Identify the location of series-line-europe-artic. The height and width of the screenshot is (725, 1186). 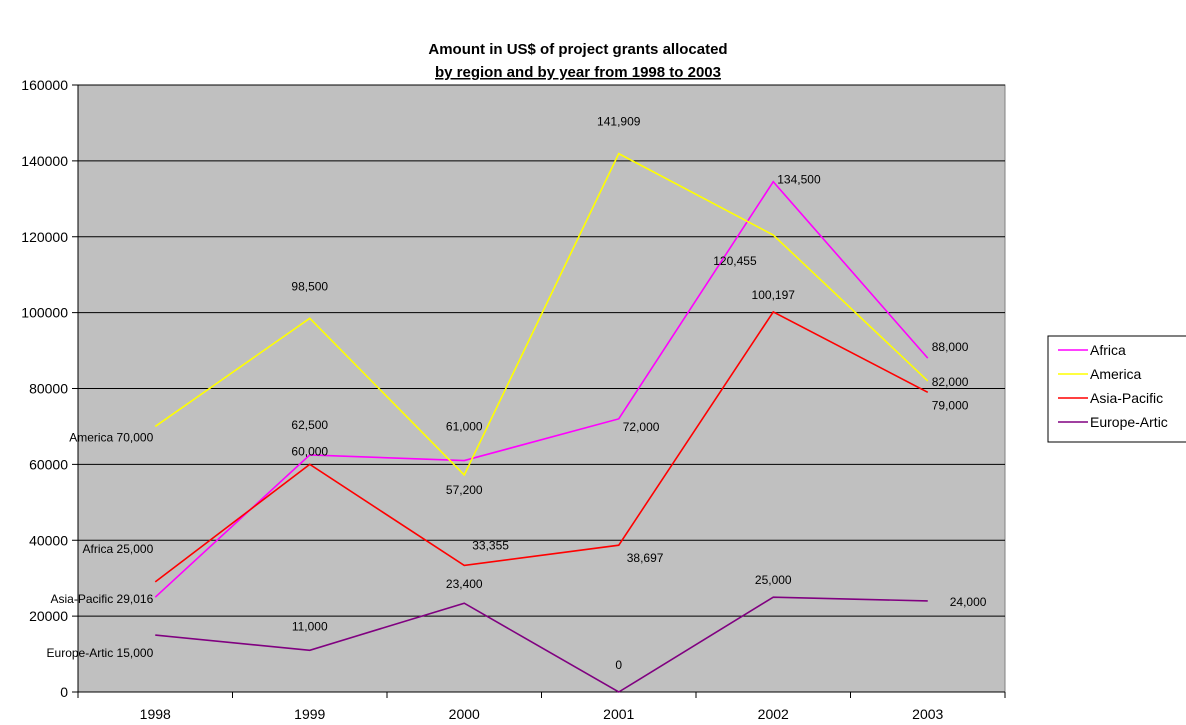
(541, 644).